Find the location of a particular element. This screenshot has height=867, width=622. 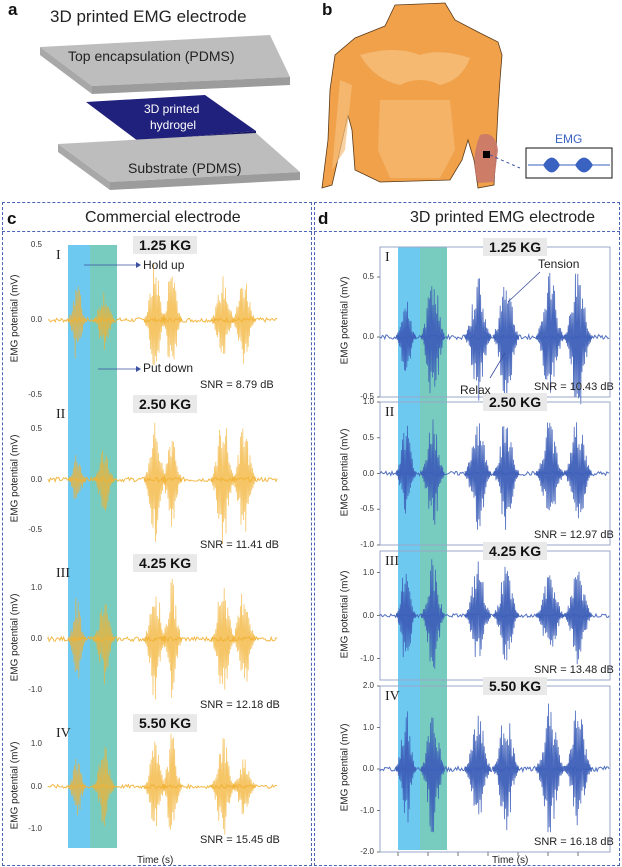

snr-label: SNR = 13.48 dB is located at coordinates (574, 670).